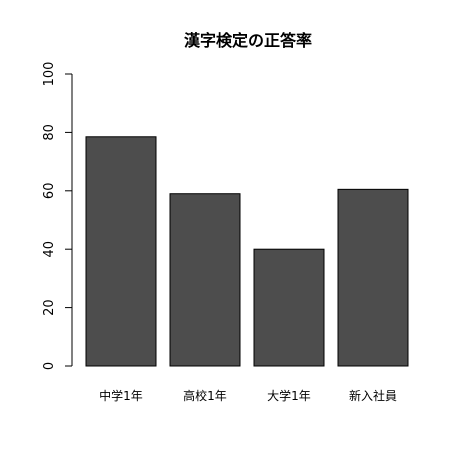  I want to click on x-category-label: 高校1年, so click(205, 395).